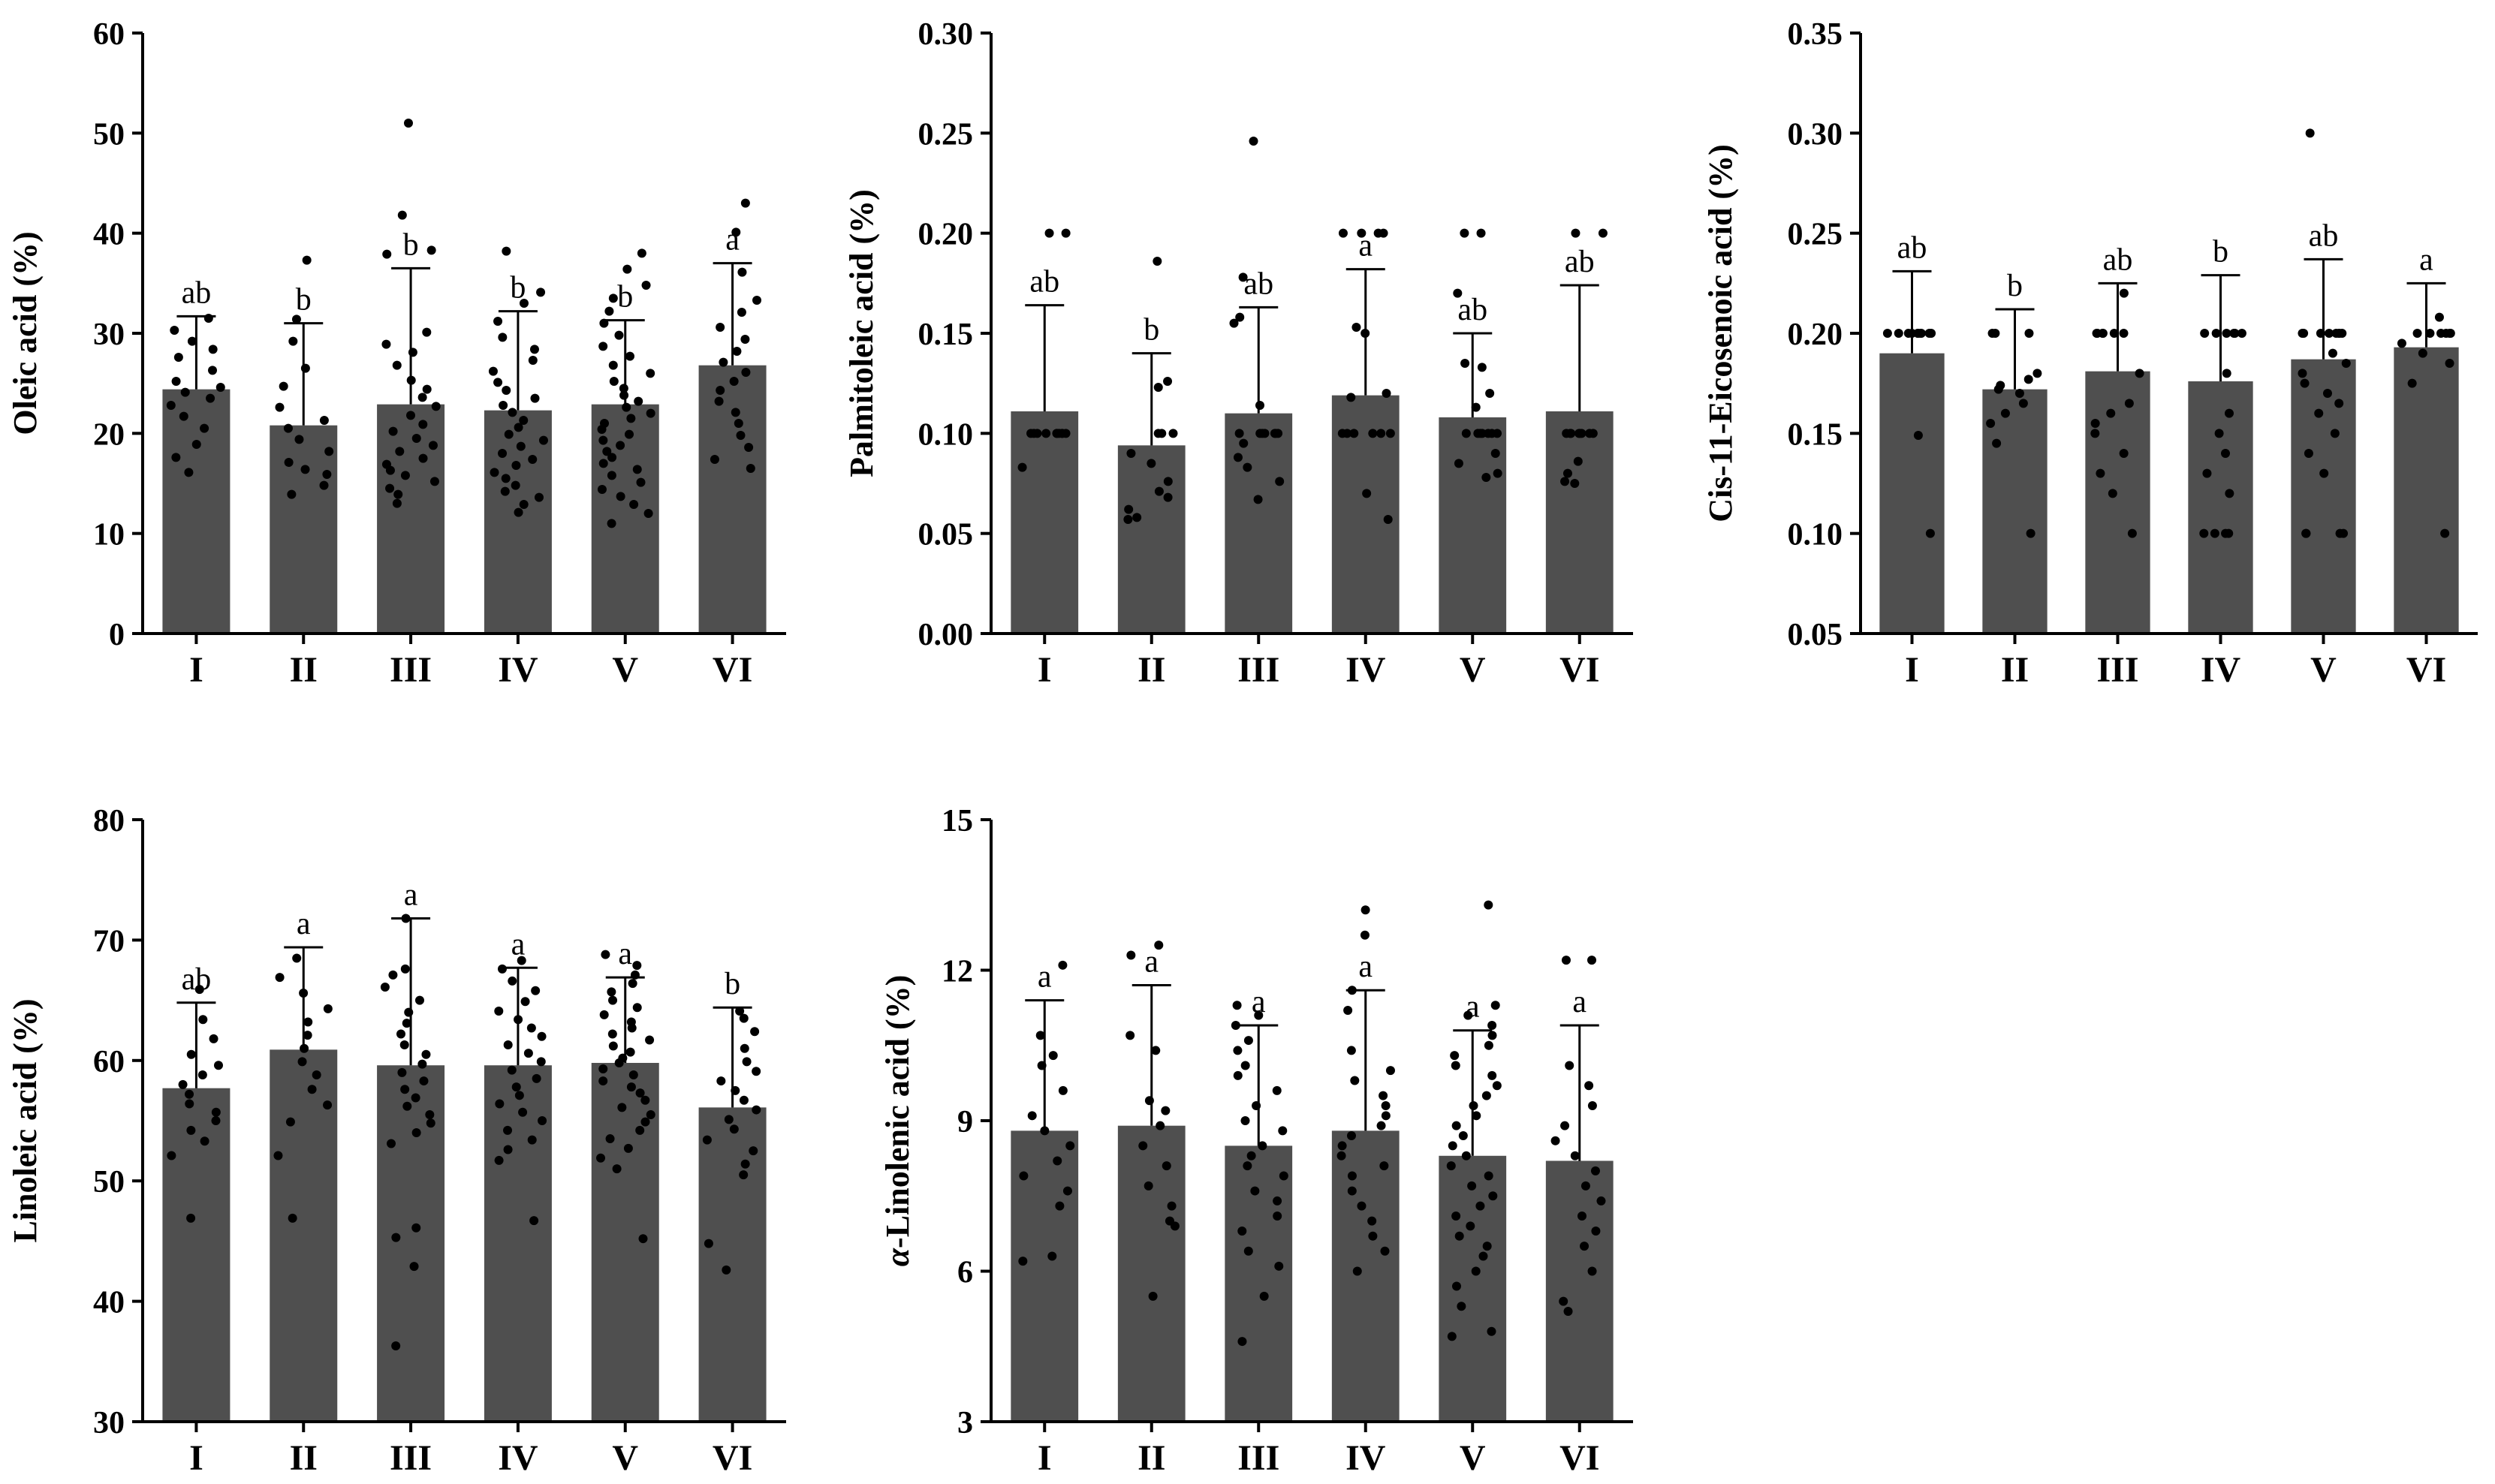  I want to click on x-tick-label-vi: VI, so click(2426, 670).